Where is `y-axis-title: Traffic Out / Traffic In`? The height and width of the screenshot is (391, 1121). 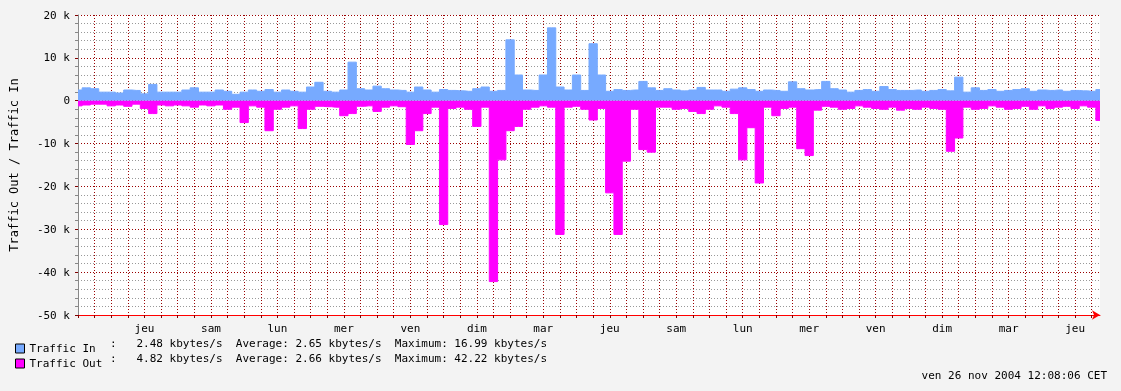
y-axis-title: Traffic Out / Traffic In is located at coordinates (14, 165).